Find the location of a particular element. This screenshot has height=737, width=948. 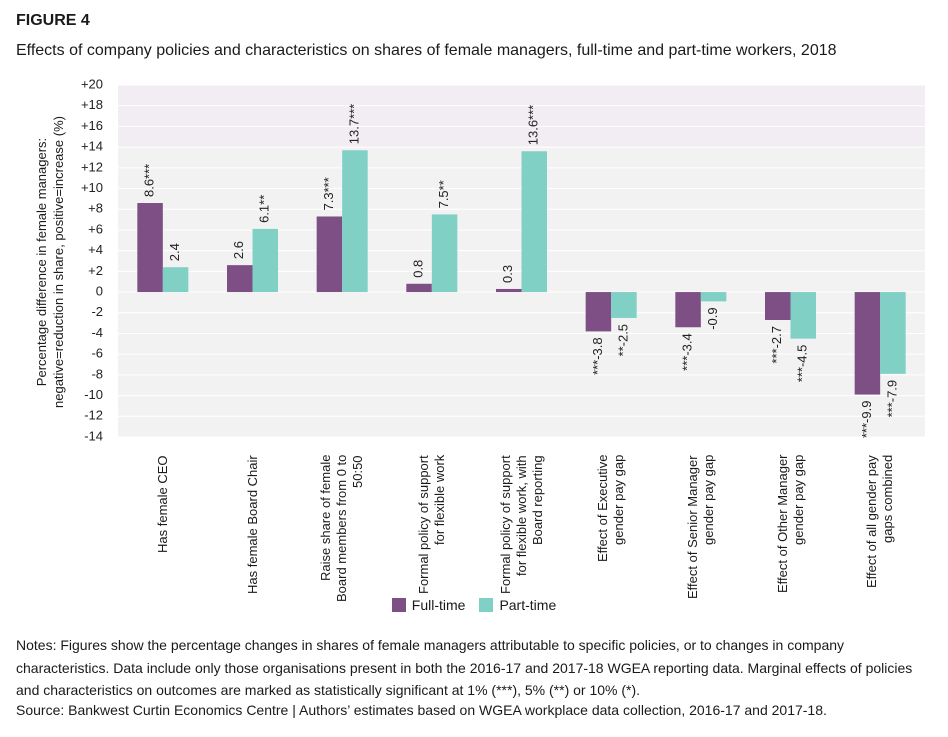

y-tick-label: -4 is located at coordinates (97, 332).